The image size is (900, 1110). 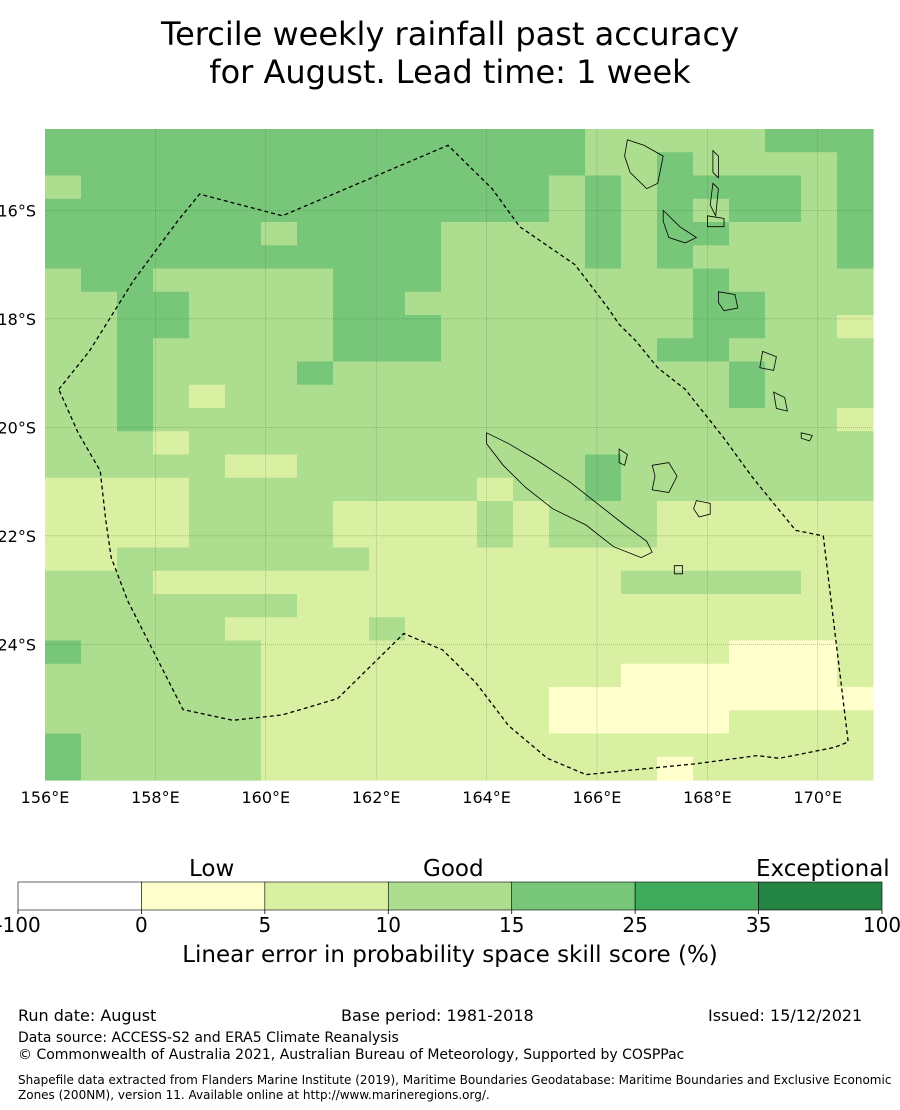 What do you see at coordinates (644, 164) in the screenshot?
I see `island-espiritu-santo` at bounding box center [644, 164].